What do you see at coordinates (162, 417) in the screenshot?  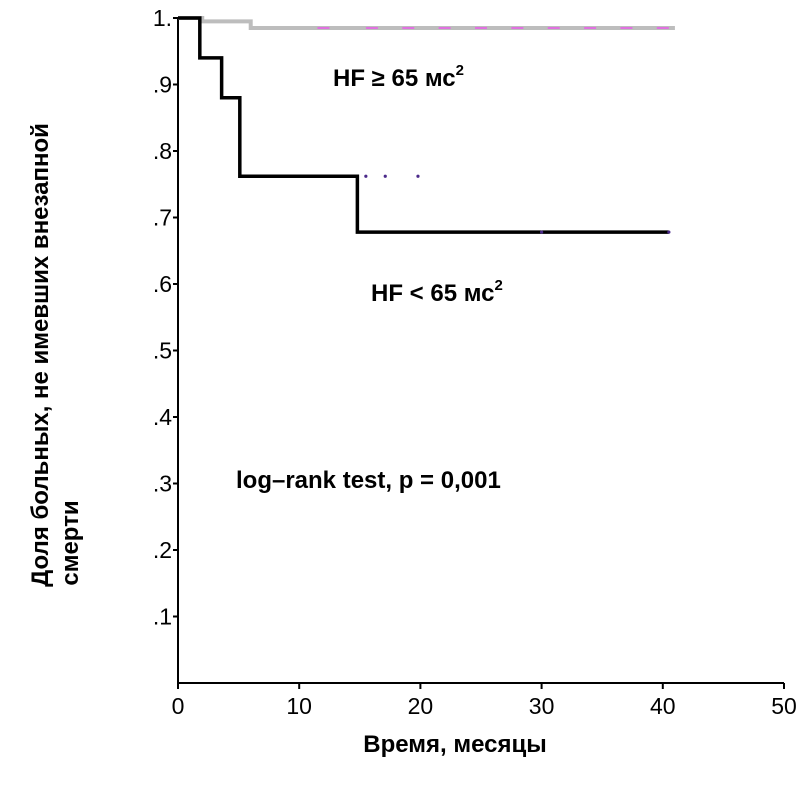 I see `y-tick-label: .4` at bounding box center [162, 417].